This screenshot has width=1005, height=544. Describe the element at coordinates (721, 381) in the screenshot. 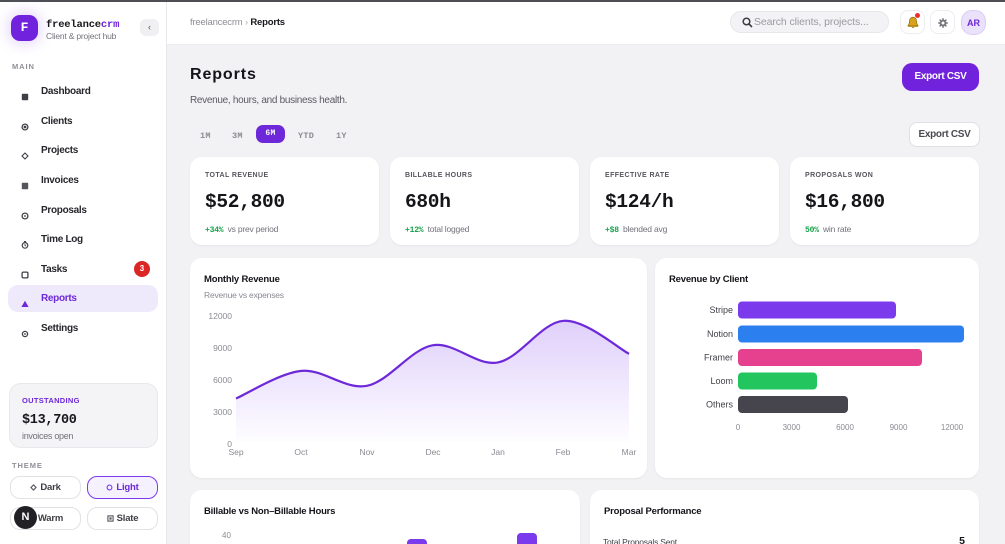

I see `svg-text: Loom` at that location.